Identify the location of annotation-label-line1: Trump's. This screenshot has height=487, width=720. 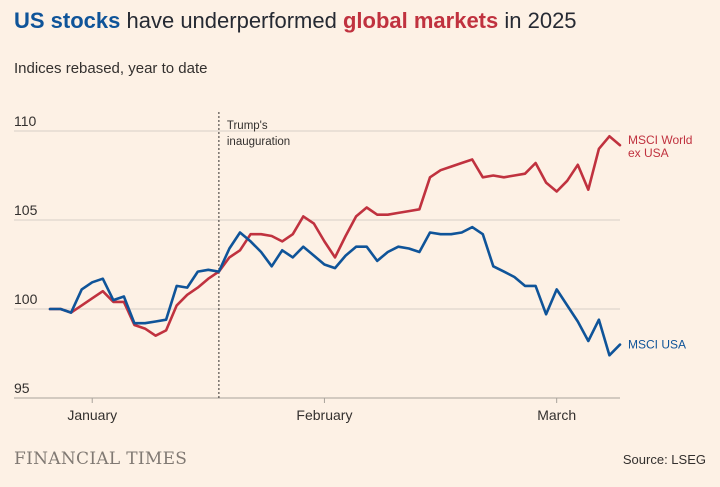
(247, 126).